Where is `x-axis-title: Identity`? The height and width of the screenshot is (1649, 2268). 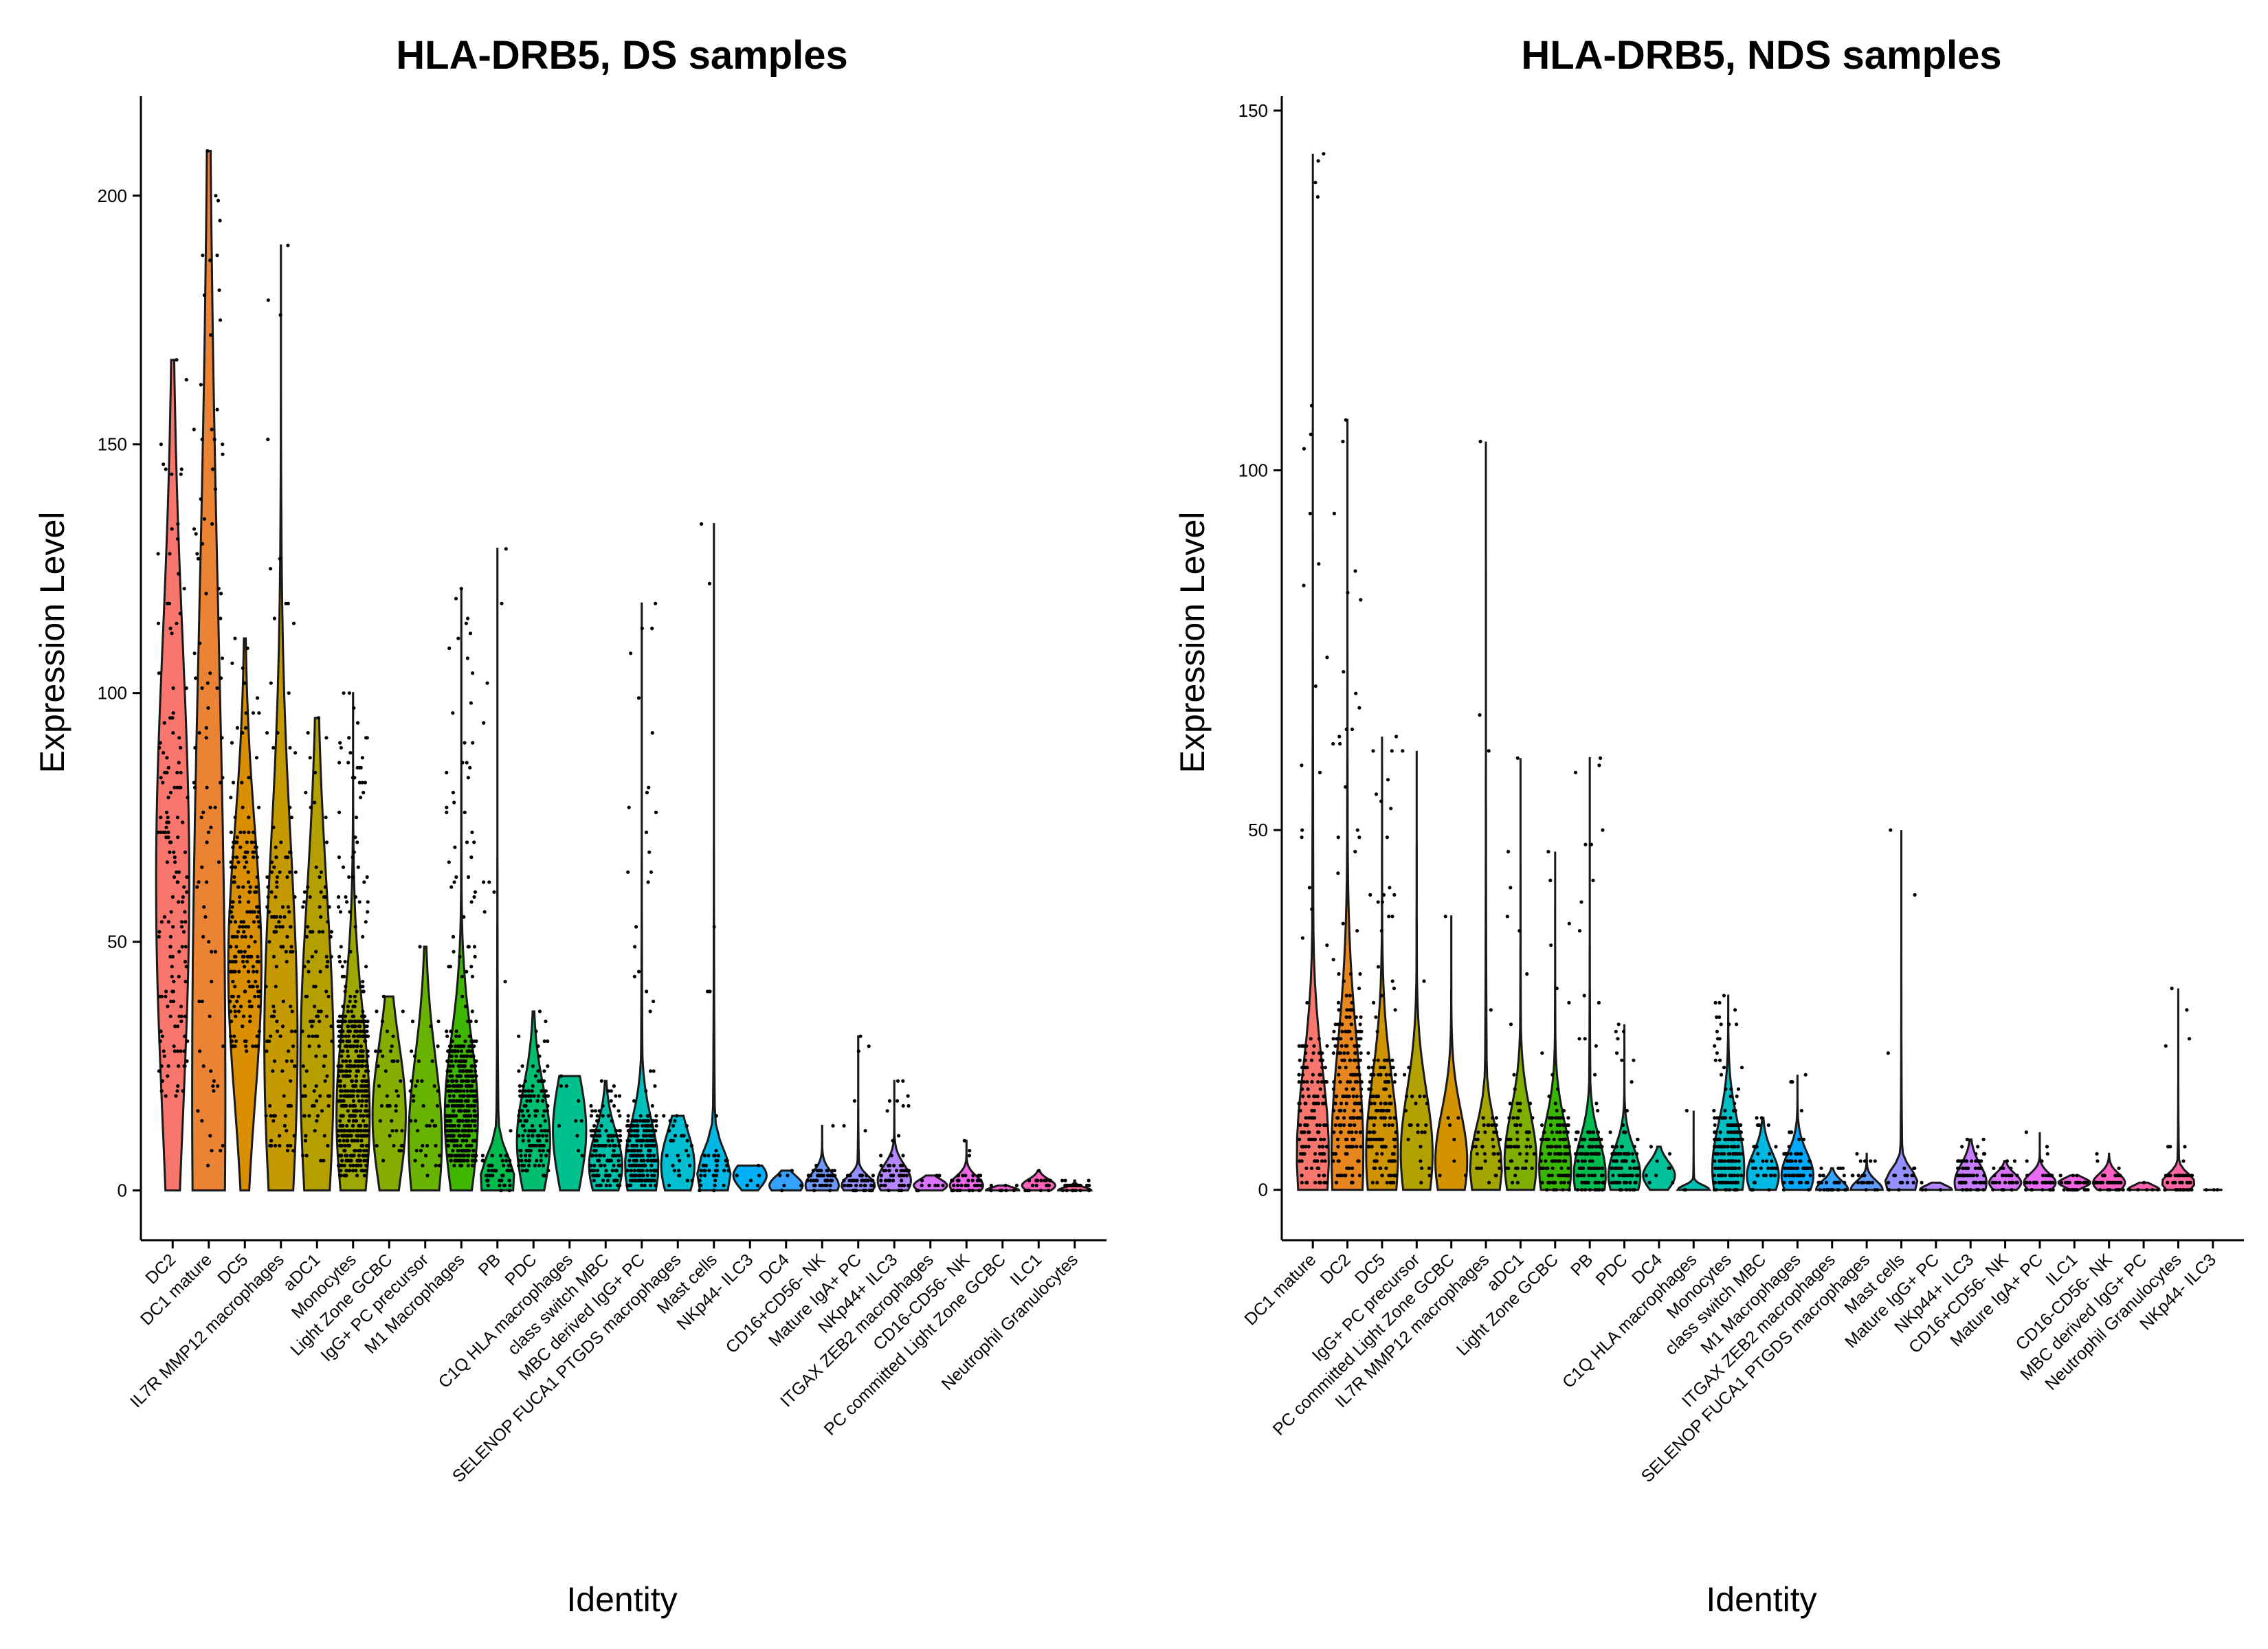 x-axis-title: Identity is located at coordinates (1761, 1599).